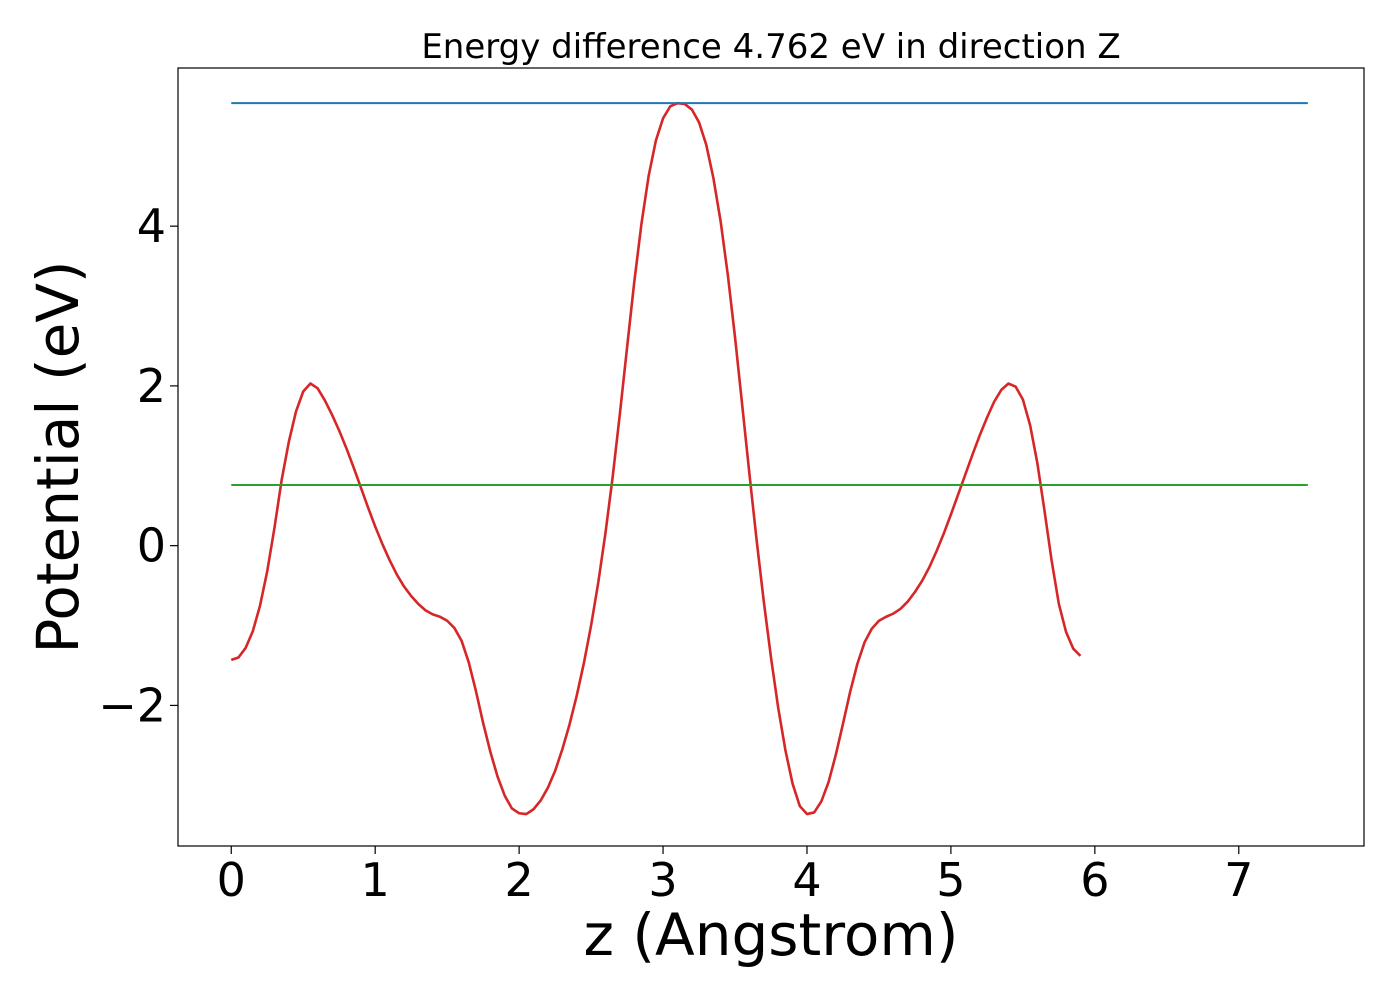  Describe the element at coordinates (58, 456) in the screenshot. I see `y-axis-title: Potential (eV)` at that location.